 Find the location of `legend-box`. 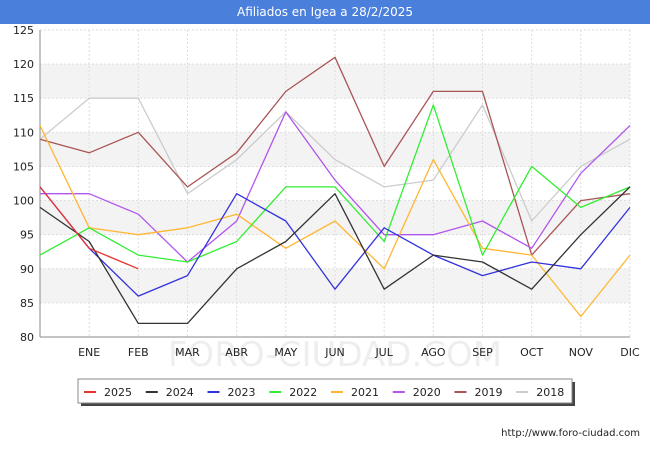

legend-box is located at coordinates (325, 391).